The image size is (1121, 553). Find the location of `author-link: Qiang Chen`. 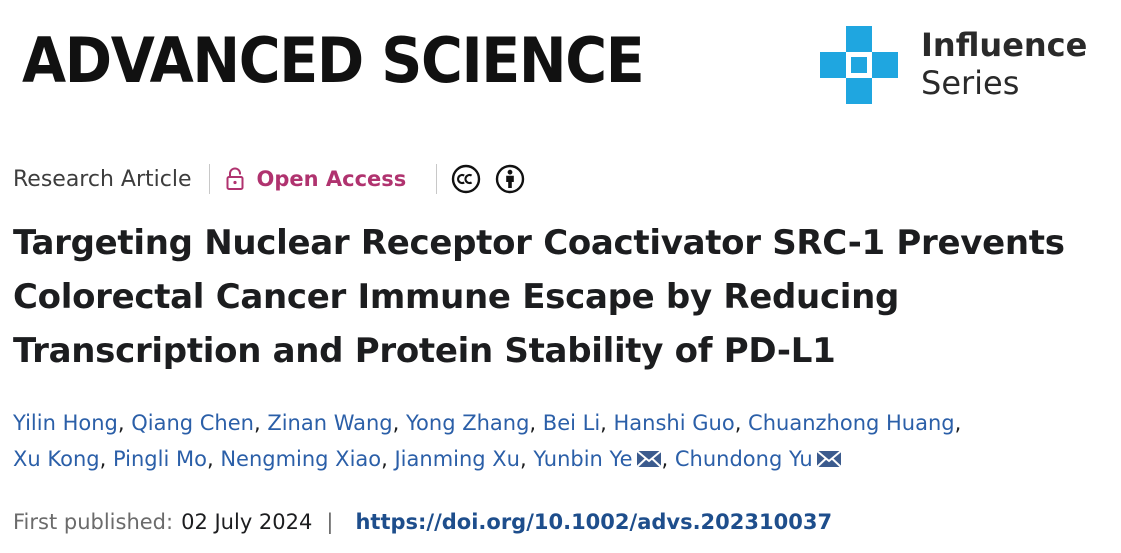

author-link: Qiang Chen is located at coordinates (192, 423).